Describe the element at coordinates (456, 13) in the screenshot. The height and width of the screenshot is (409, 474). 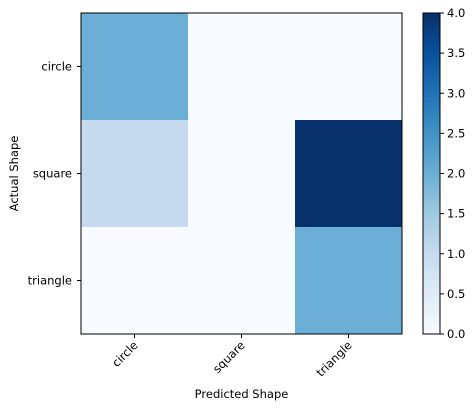
I see `colorbar-tick-label: 4.0` at that location.